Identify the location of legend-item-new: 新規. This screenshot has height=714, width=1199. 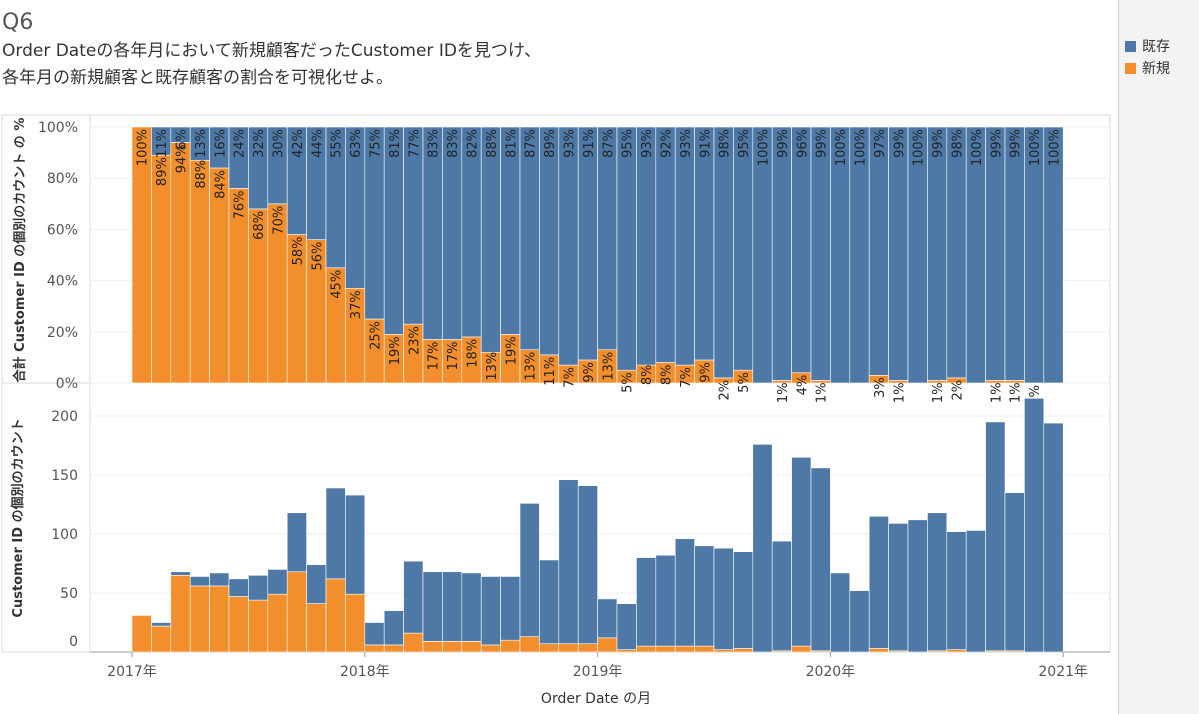
(1147, 68).